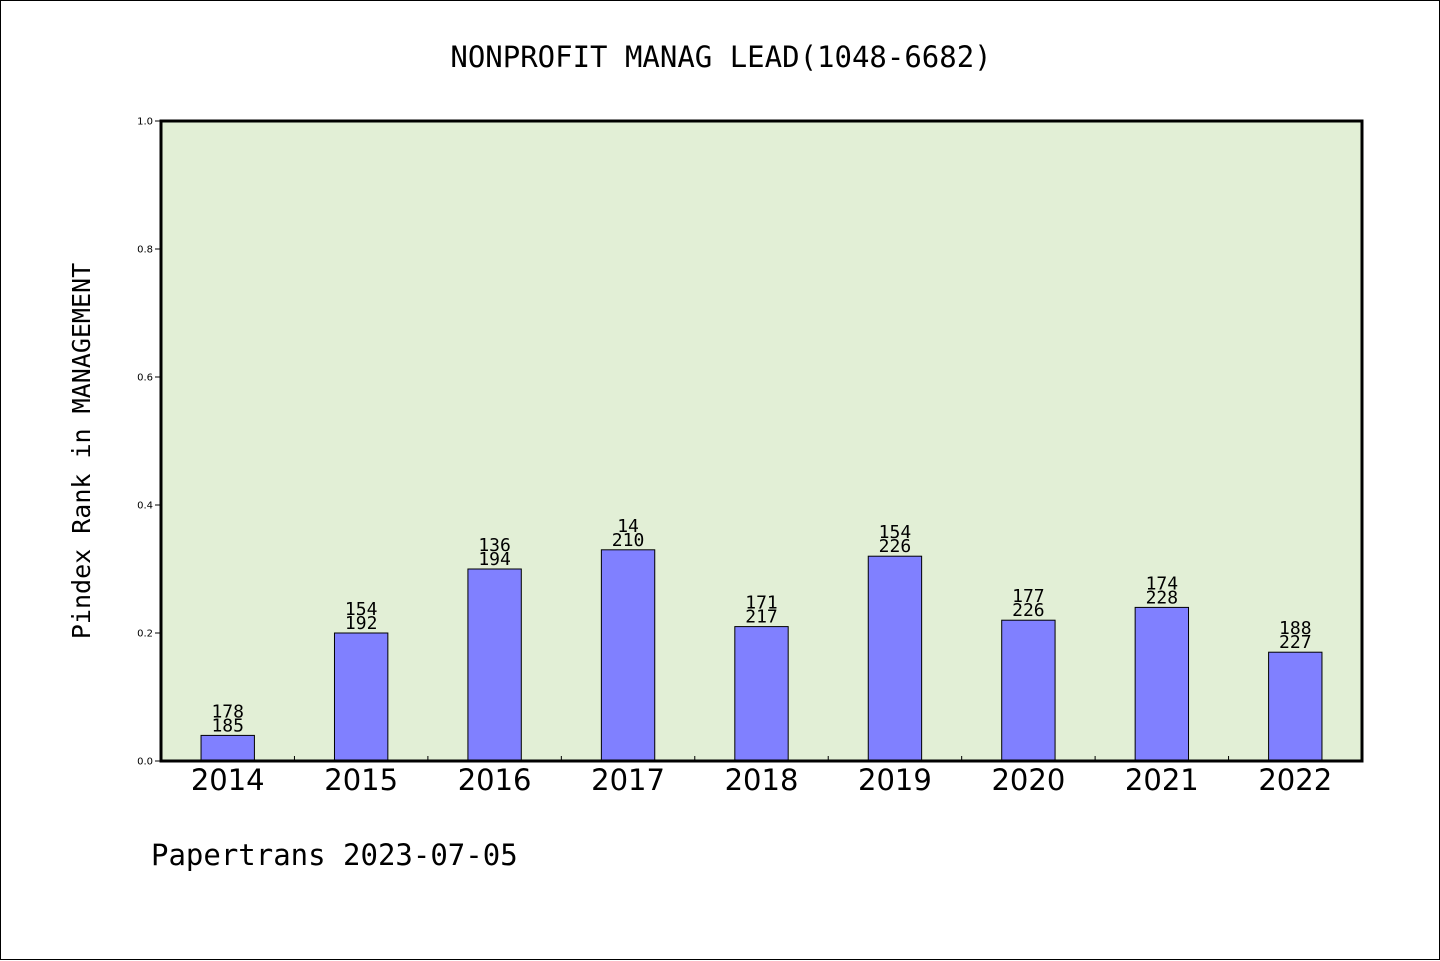  I want to click on bar-label-upper: 171, so click(761, 603).